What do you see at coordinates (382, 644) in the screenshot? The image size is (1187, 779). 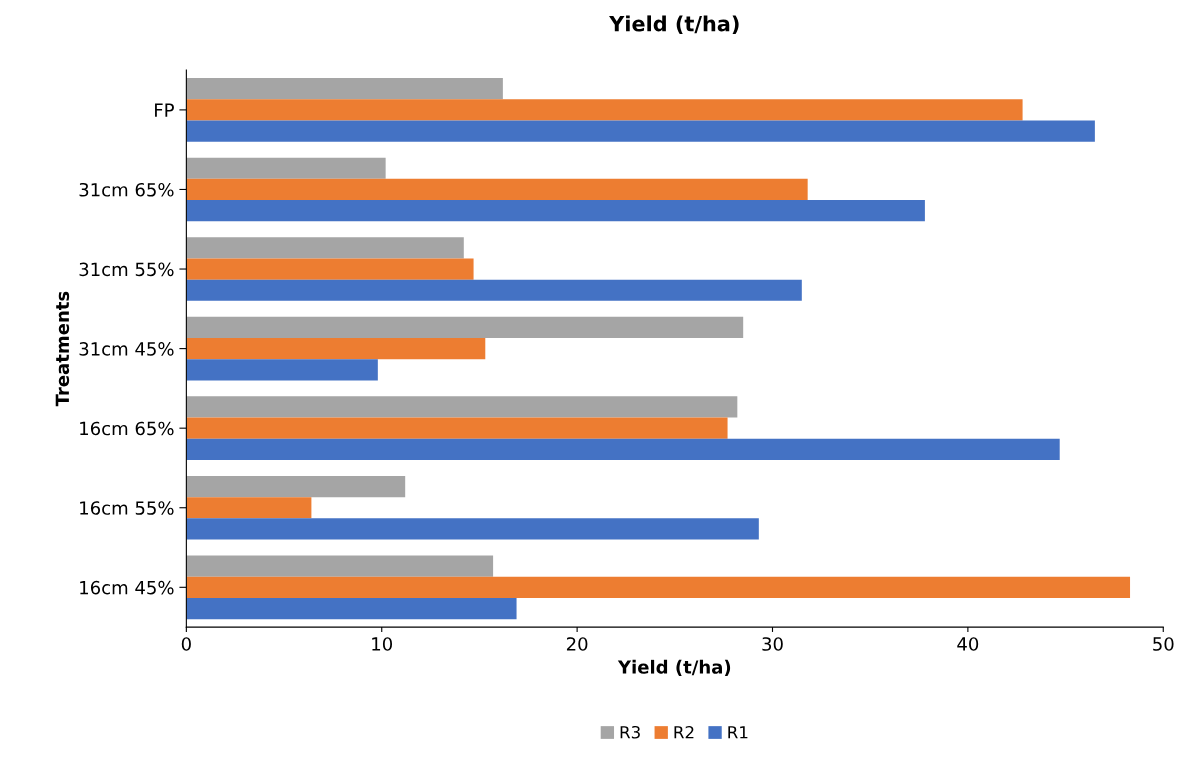 I see `x-tick-label: 10` at bounding box center [382, 644].